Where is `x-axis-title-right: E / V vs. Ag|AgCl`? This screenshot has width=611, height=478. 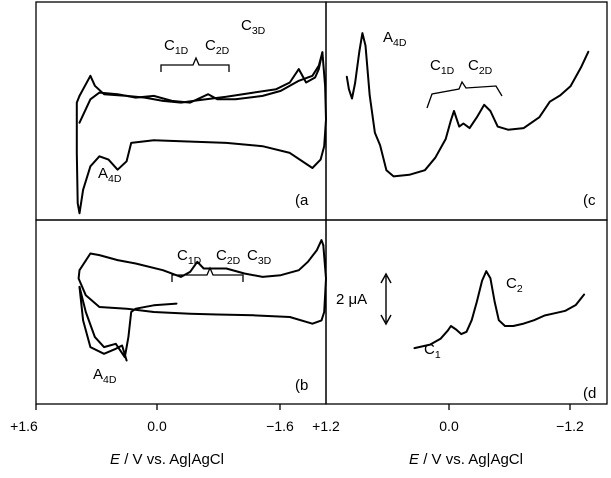
x-axis-title-right: E / V vs. Ag|AgCl is located at coordinates (466, 459).